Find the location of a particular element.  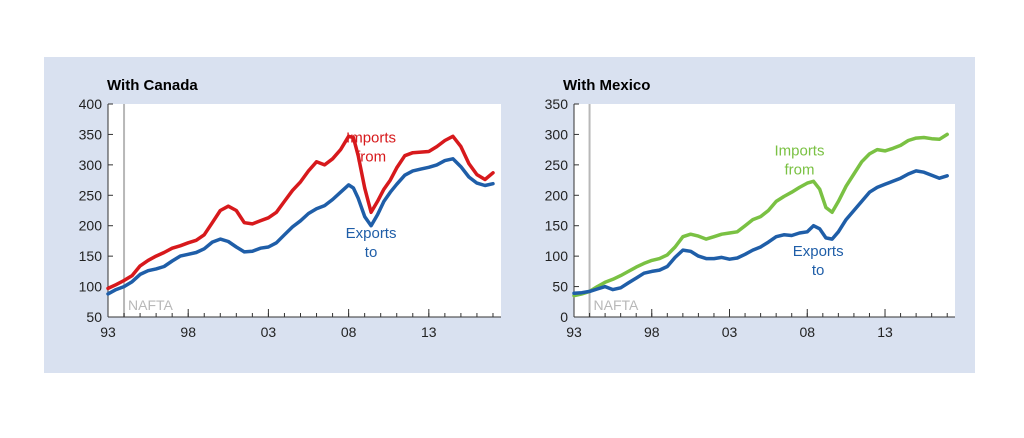

y-tick-label: 0 is located at coordinates (564, 317).